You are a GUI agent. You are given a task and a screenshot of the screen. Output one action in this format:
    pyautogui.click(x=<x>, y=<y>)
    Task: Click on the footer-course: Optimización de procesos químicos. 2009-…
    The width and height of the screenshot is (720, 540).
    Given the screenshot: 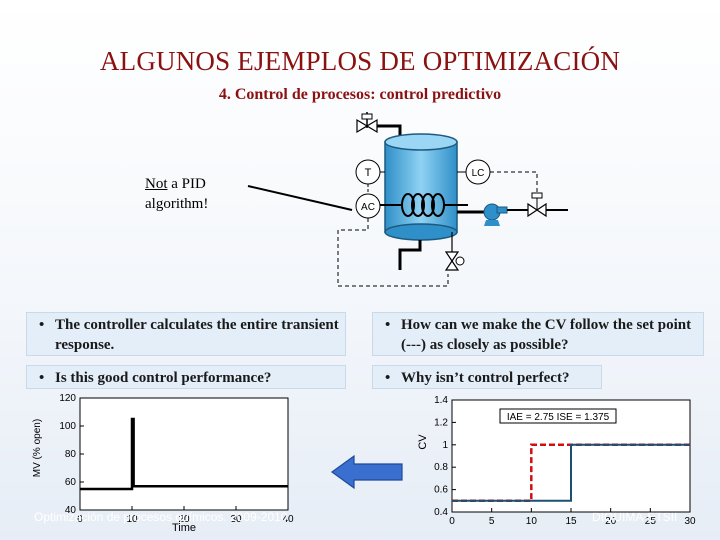 What is the action you would take?
    pyautogui.click(x=161, y=517)
    